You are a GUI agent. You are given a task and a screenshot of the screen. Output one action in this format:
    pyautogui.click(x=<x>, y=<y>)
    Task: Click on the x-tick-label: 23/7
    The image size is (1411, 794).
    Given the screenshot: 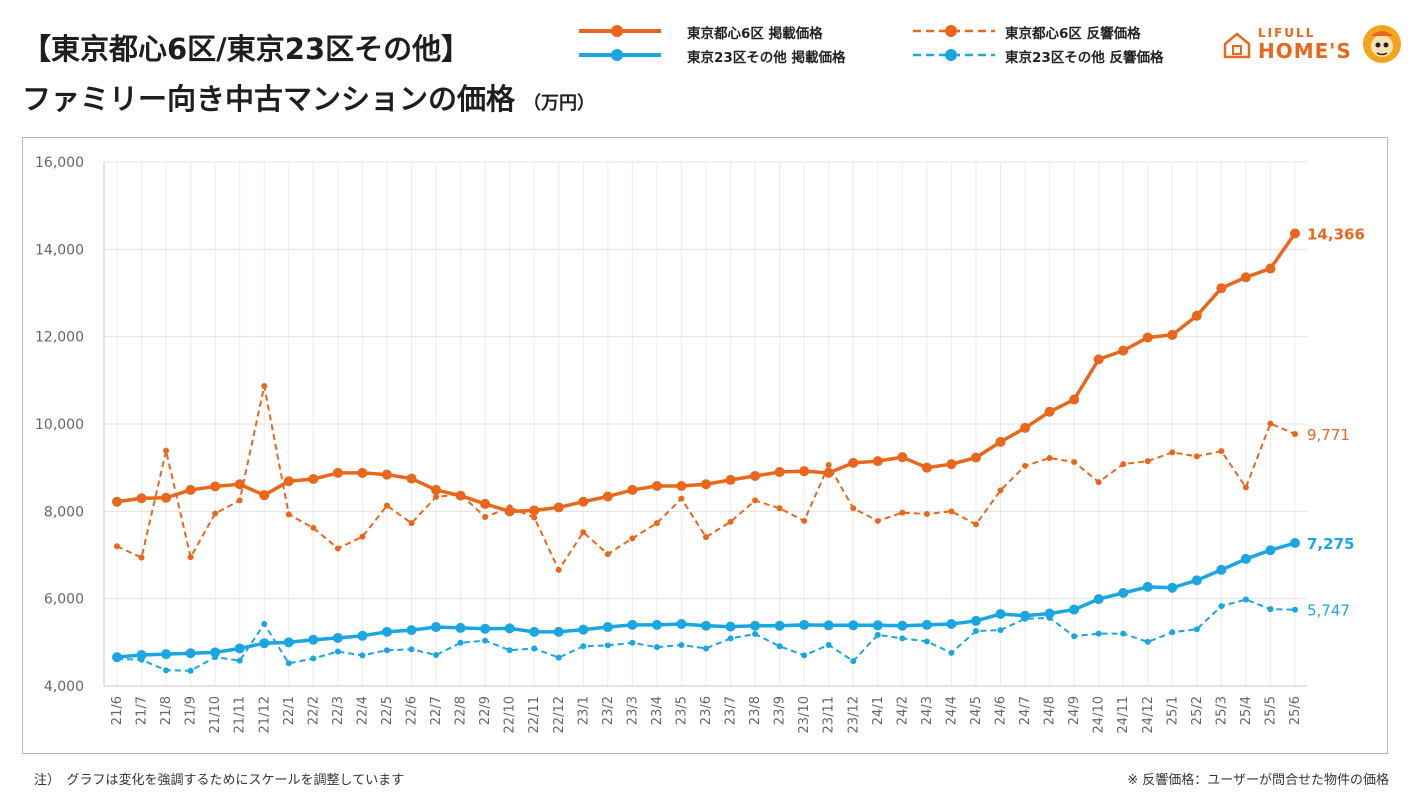 What is the action you would take?
    pyautogui.click(x=731, y=710)
    